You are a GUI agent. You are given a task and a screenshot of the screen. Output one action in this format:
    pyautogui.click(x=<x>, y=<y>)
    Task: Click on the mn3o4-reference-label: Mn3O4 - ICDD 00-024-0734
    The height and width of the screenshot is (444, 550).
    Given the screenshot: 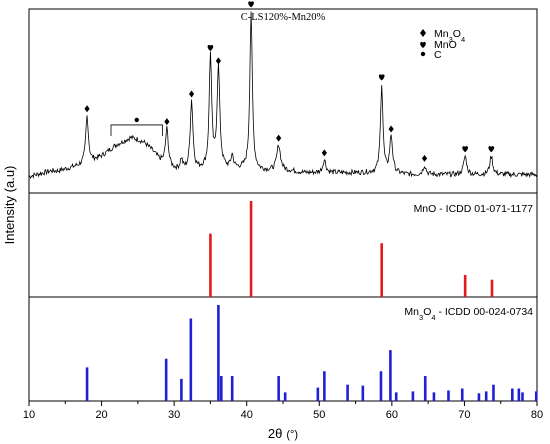 What is the action you would take?
    pyautogui.click(x=468, y=314)
    